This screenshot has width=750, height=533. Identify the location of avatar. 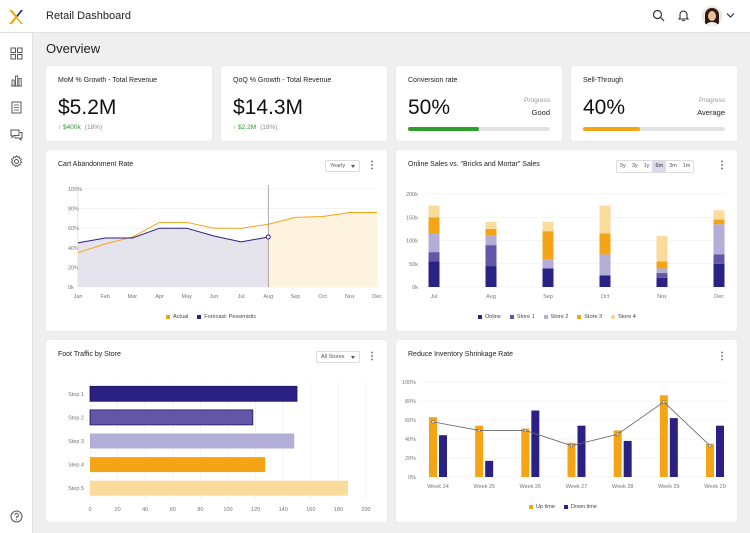
(712, 16).